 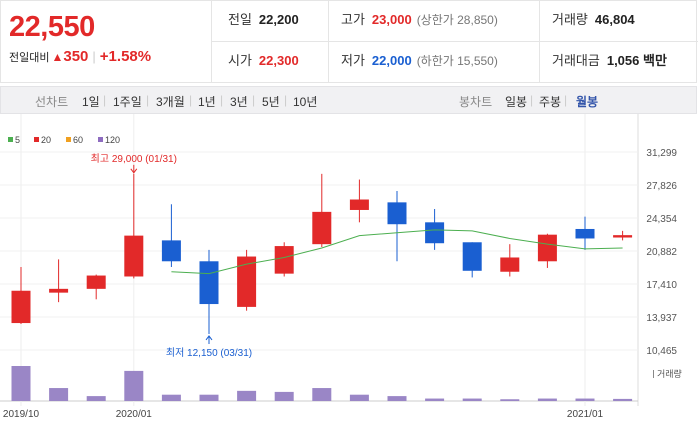 What do you see at coordinates (209, 338) in the screenshot?
I see `low-arrowhead-icon` at bounding box center [209, 338].